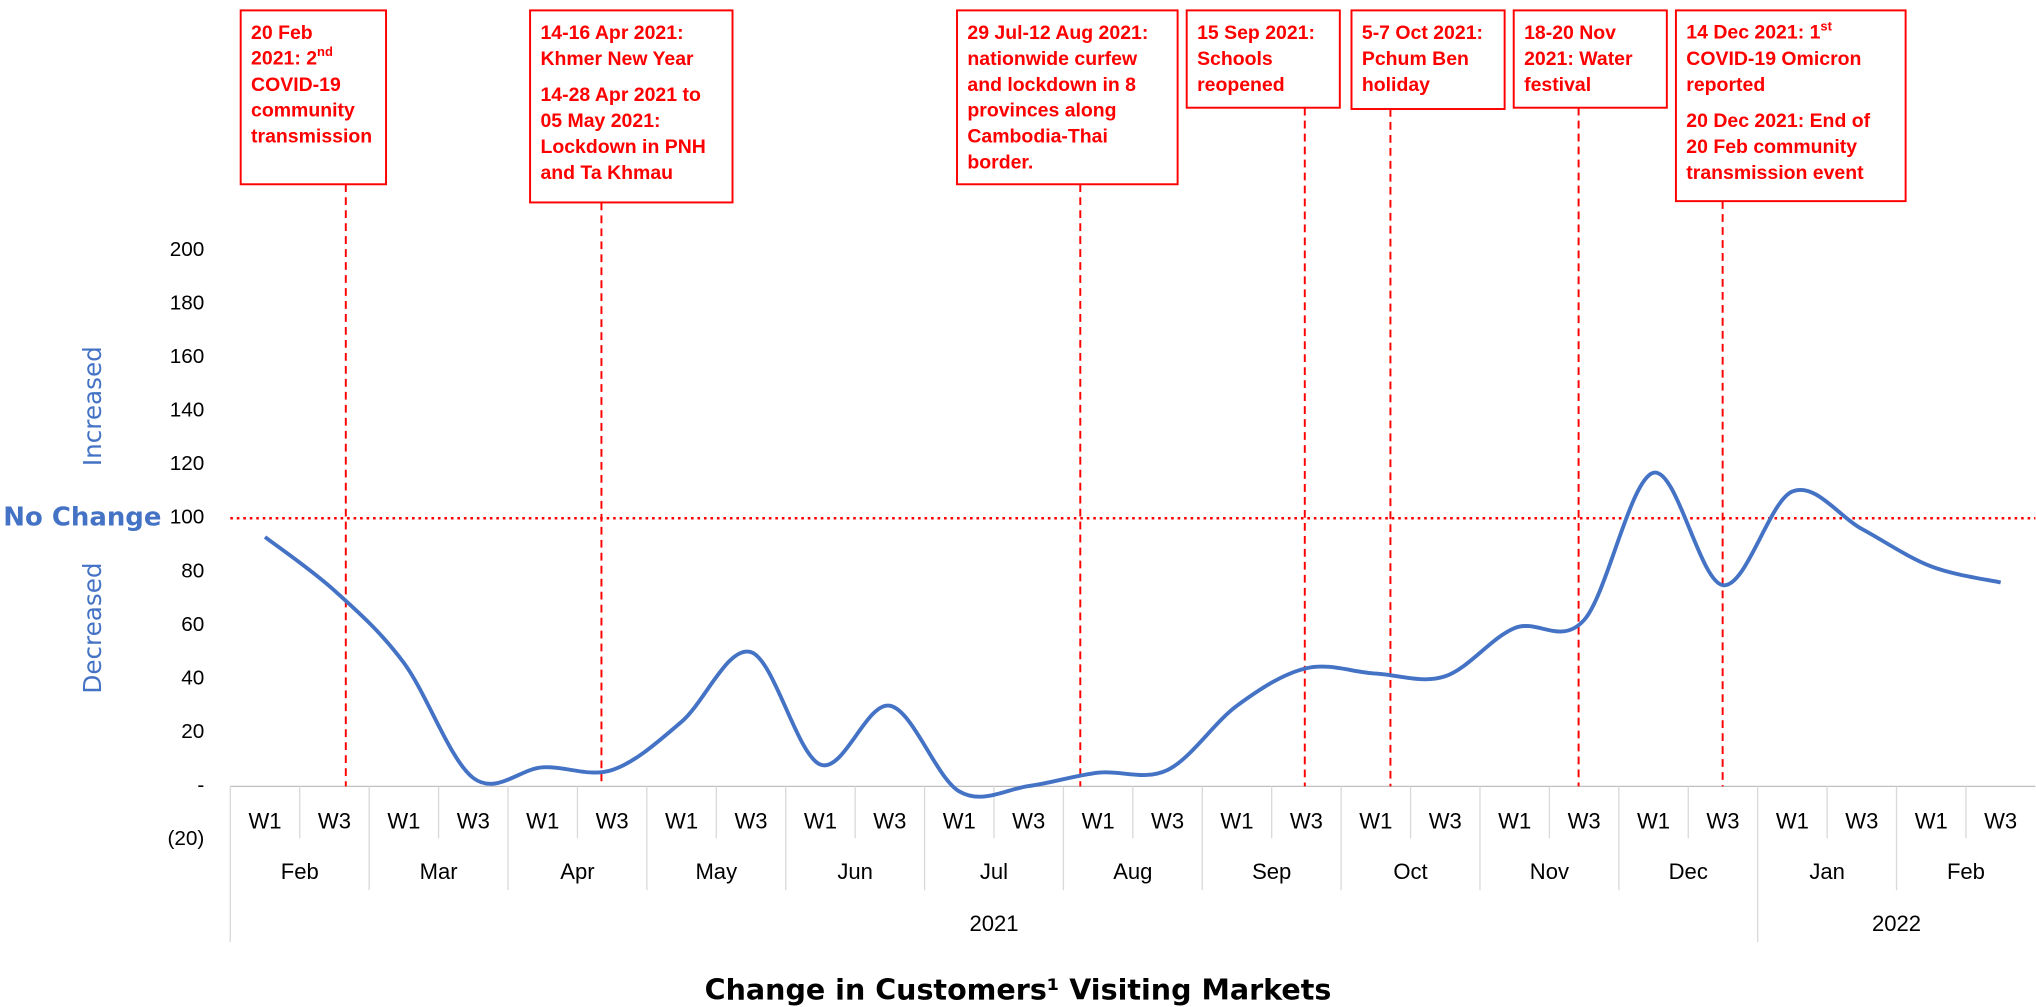 Image resolution: width=2036 pixels, height=1007 pixels. I want to click on annotation-text: holiday, so click(1396, 85).